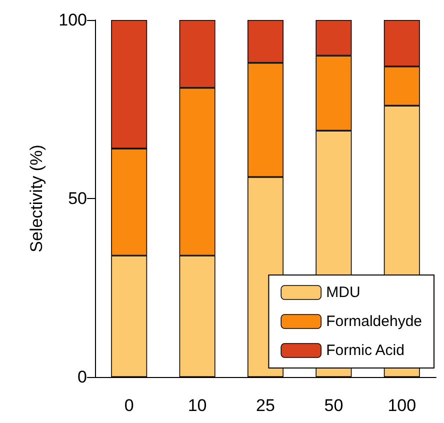 Image resolution: width=444 pixels, height=423 pixels. What do you see at coordinates (334, 405) in the screenshot?
I see `x-tick-label: 50` at bounding box center [334, 405].